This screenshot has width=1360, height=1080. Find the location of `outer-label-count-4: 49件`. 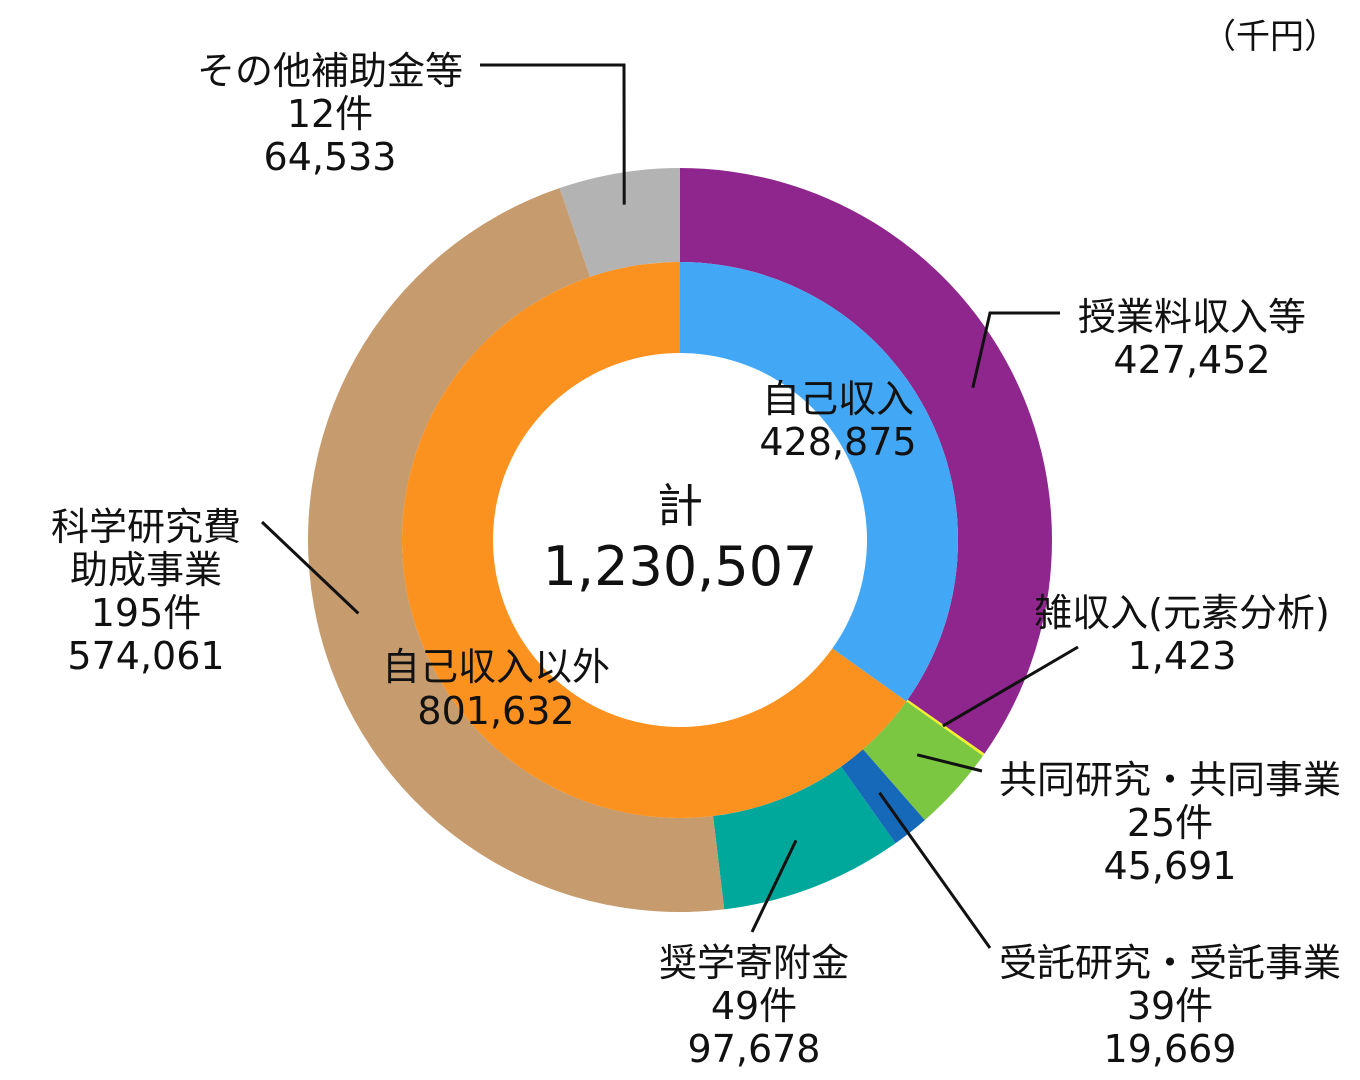

outer-label-count-4: 49件 is located at coordinates (754, 1006).